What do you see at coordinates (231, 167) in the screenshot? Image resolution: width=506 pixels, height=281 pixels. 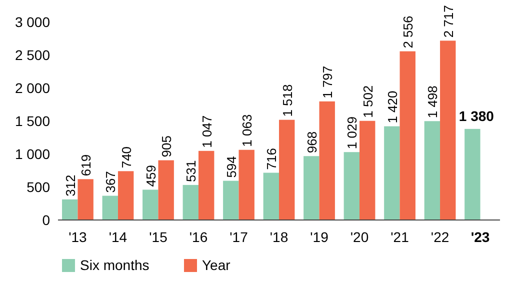 I see `data-label: 594` at bounding box center [231, 167].